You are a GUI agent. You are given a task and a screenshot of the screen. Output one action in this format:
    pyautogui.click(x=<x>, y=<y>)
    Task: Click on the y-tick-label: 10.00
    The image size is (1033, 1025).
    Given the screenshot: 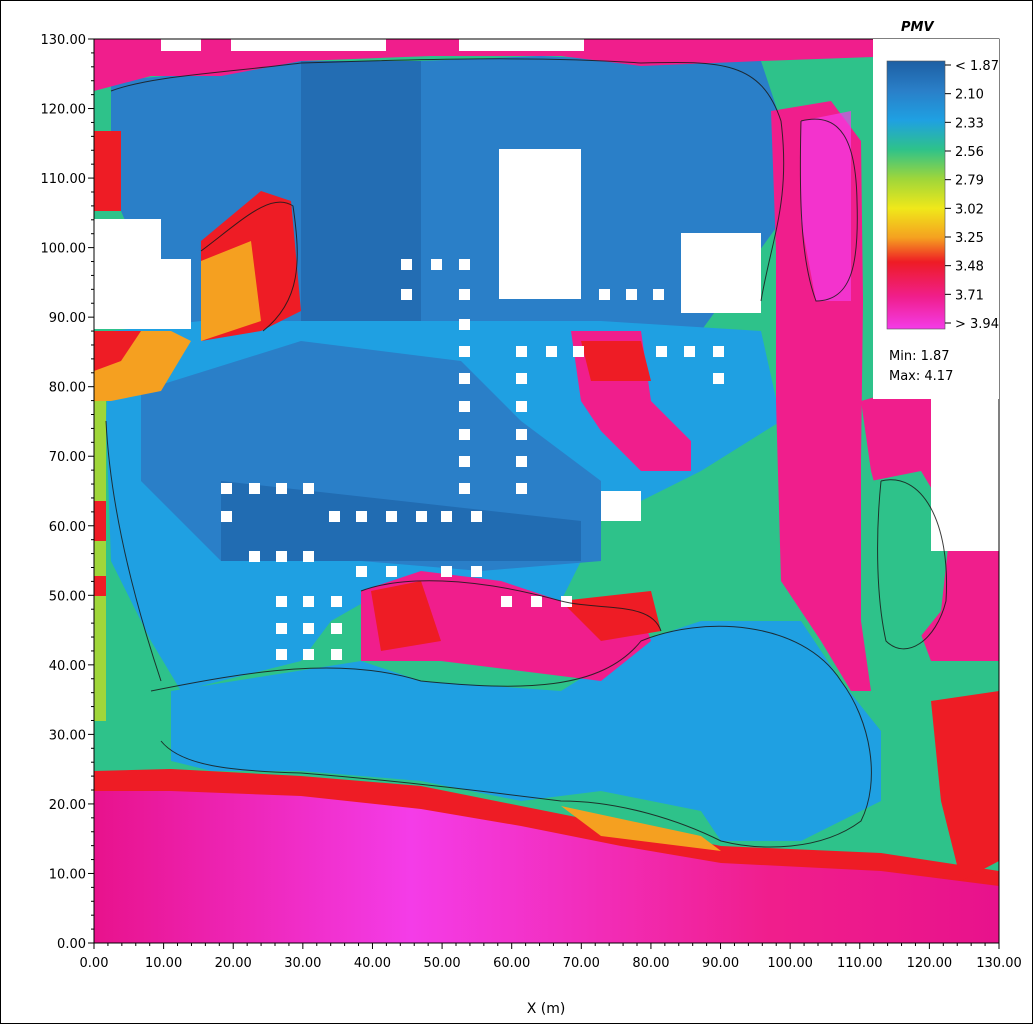 What is the action you would take?
    pyautogui.click(x=67, y=874)
    